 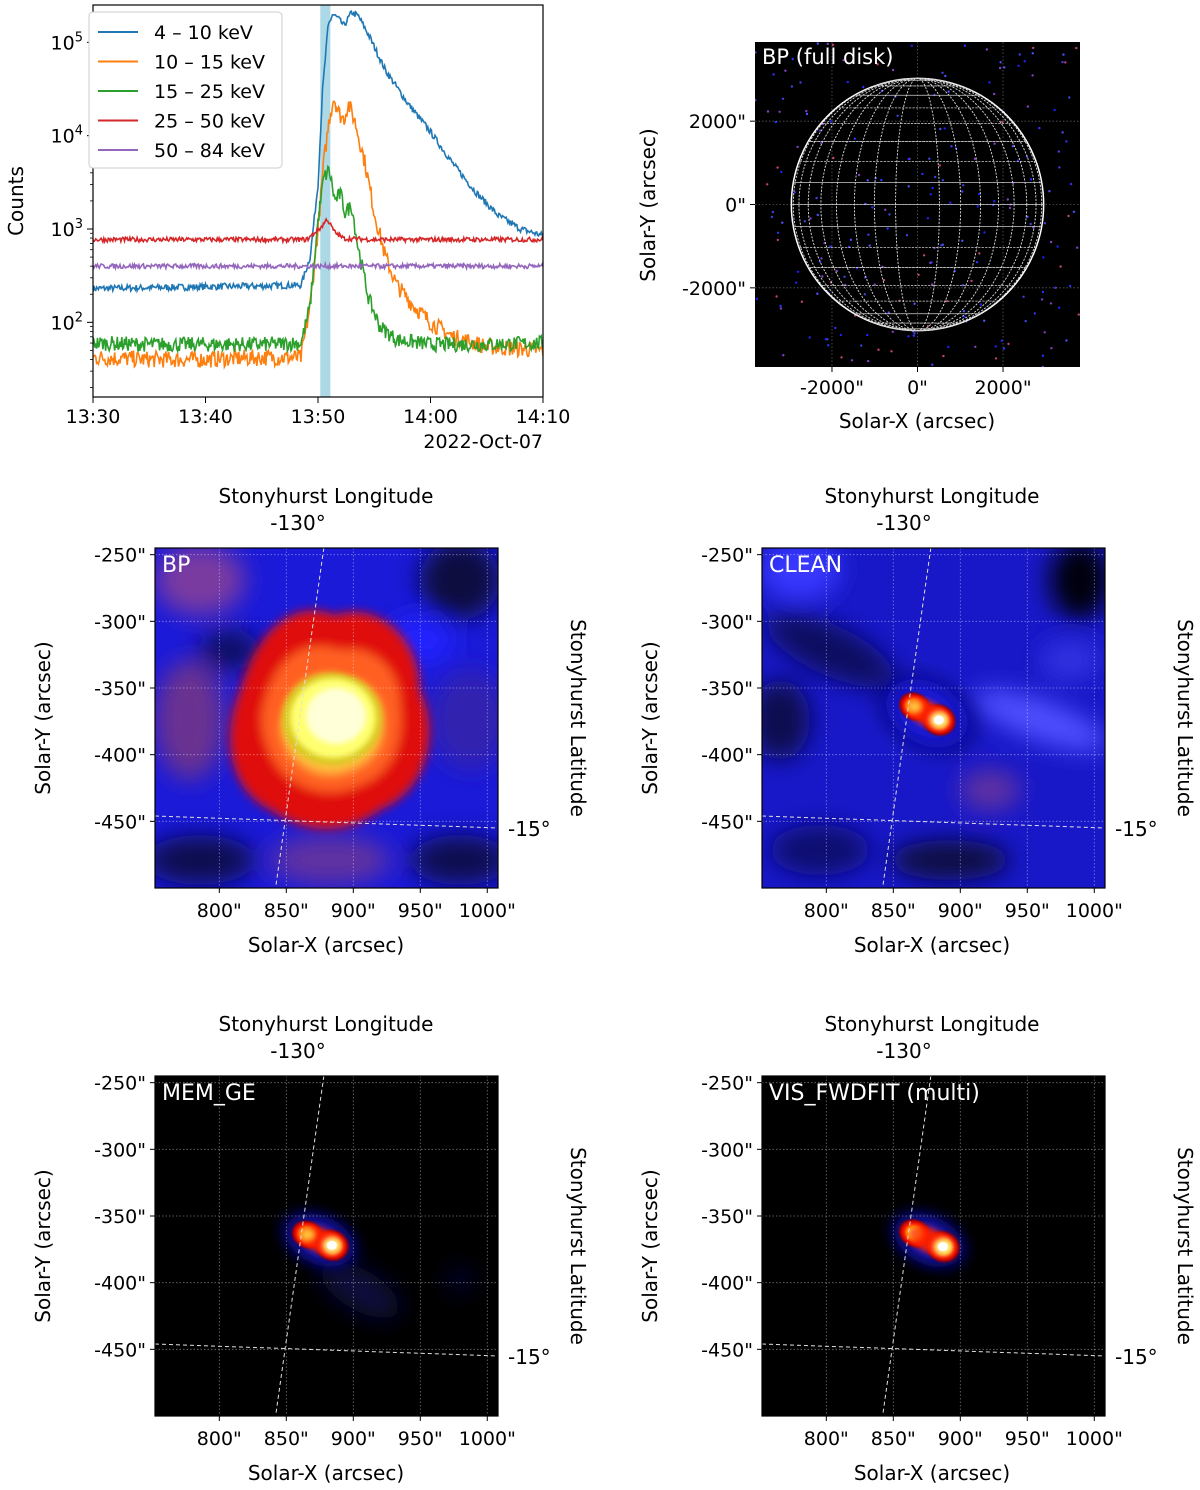 What do you see at coordinates (805, 565) in the screenshot?
I see `clean-label: CLEAN` at bounding box center [805, 565].